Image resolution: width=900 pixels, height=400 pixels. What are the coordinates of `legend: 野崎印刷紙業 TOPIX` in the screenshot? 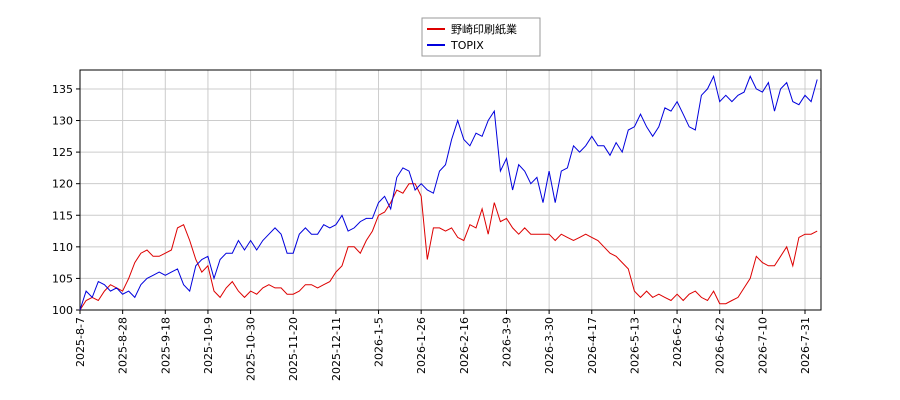 It's located at (481, 37).